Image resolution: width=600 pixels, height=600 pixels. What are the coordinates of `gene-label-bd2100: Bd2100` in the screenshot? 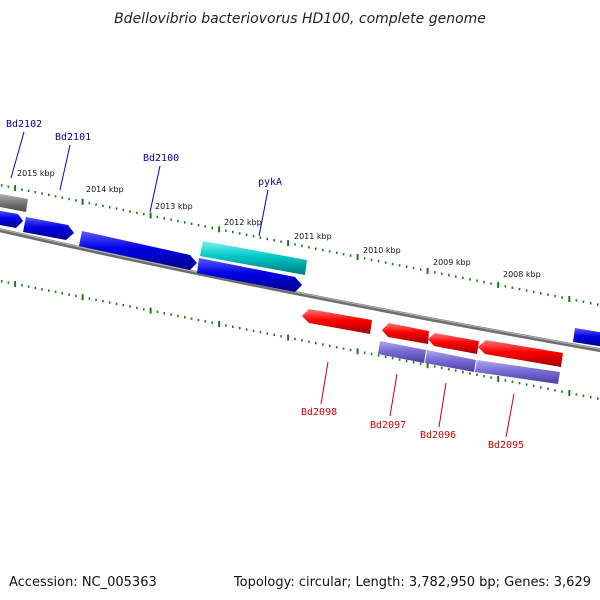 It's located at (161, 158).